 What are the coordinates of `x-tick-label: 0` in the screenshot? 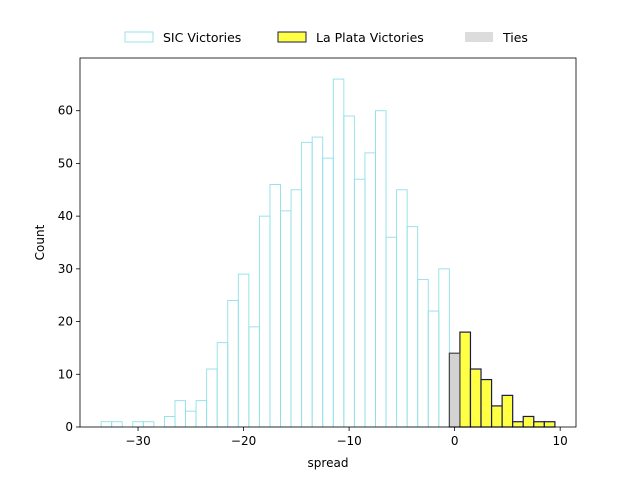 It's located at (455, 441).